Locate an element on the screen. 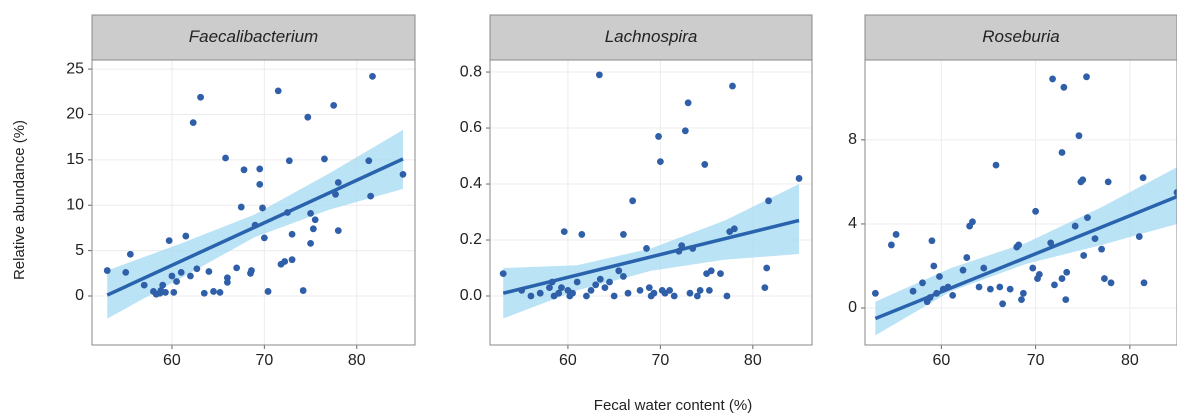  y-tick-label: 0.8 is located at coordinates (471, 71).